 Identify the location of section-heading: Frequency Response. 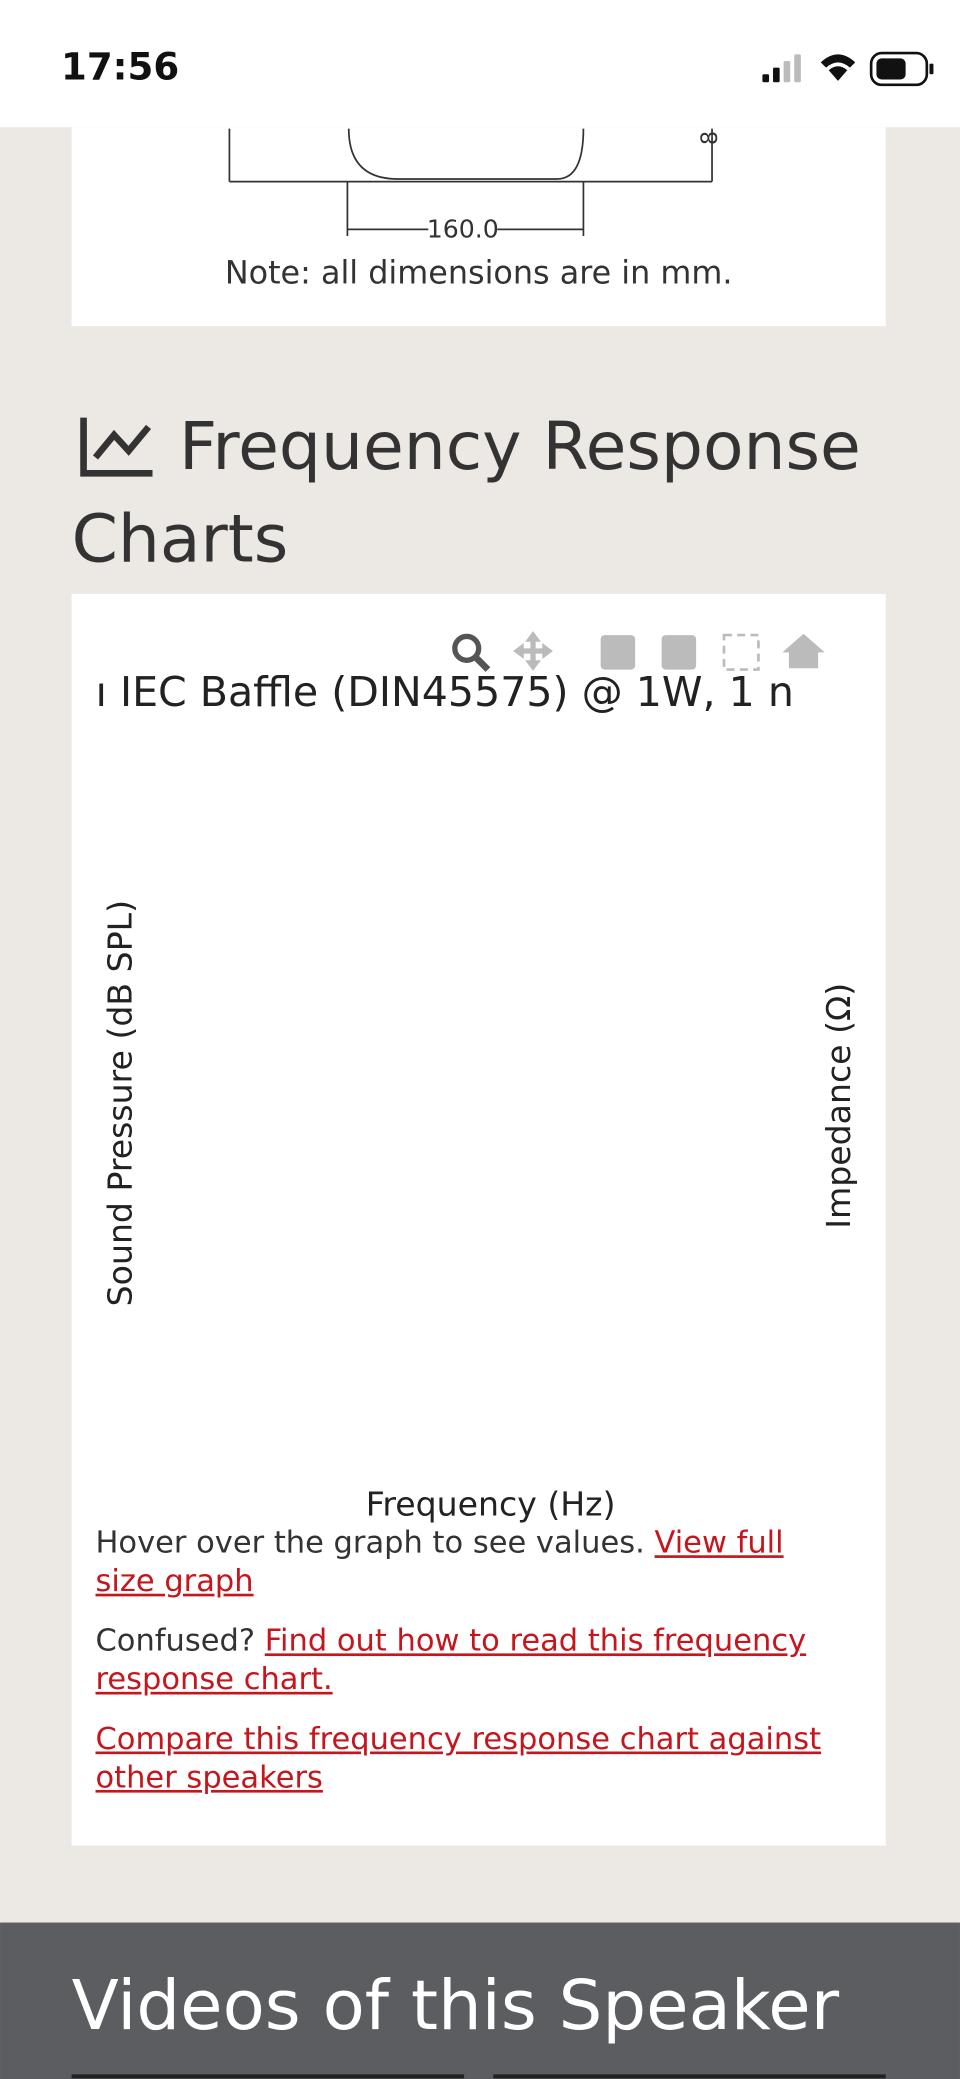
(520, 446).